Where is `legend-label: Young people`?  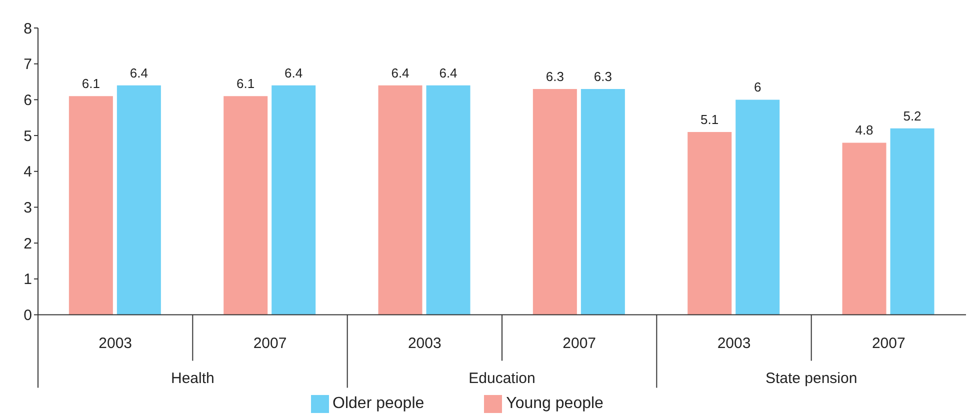 legend-label: Young people is located at coordinates (555, 403).